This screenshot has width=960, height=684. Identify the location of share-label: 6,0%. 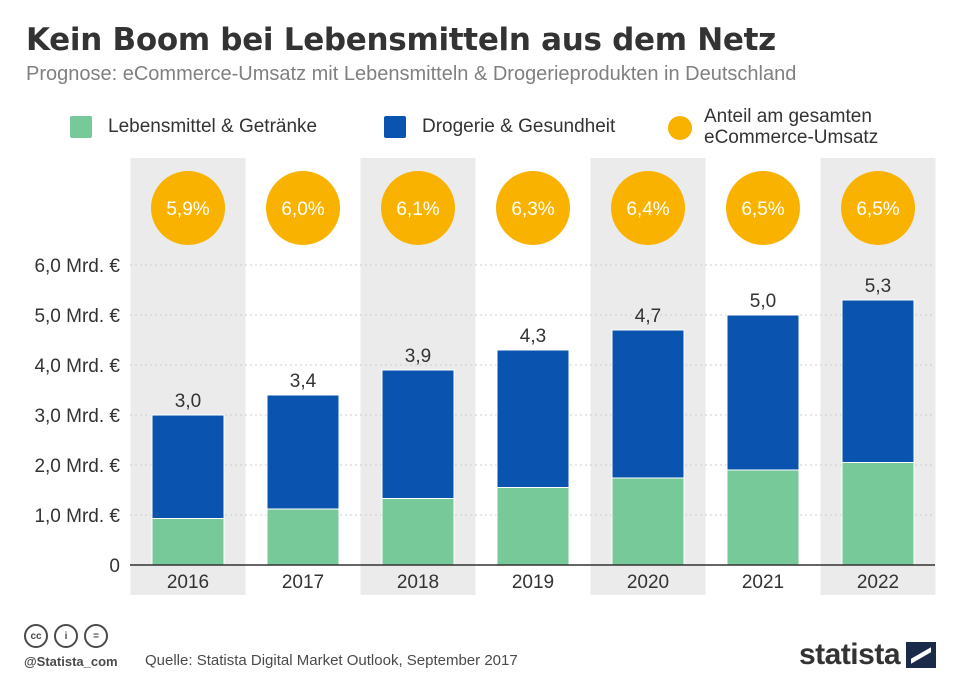
(302, 209).